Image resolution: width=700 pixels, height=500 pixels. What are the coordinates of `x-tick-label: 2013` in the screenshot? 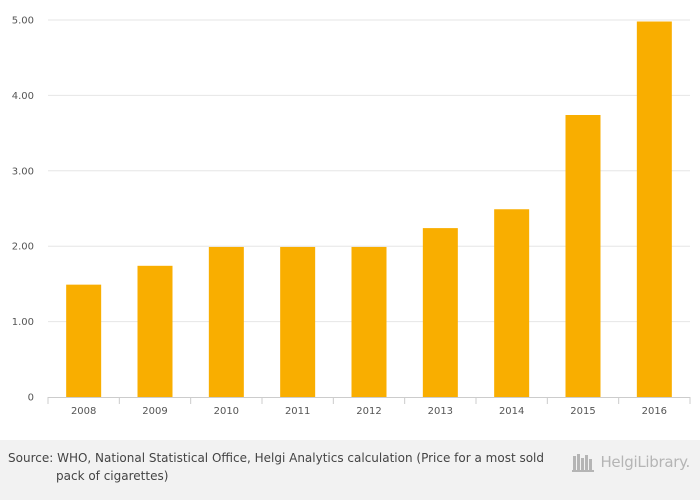 It's located at (440, 411).